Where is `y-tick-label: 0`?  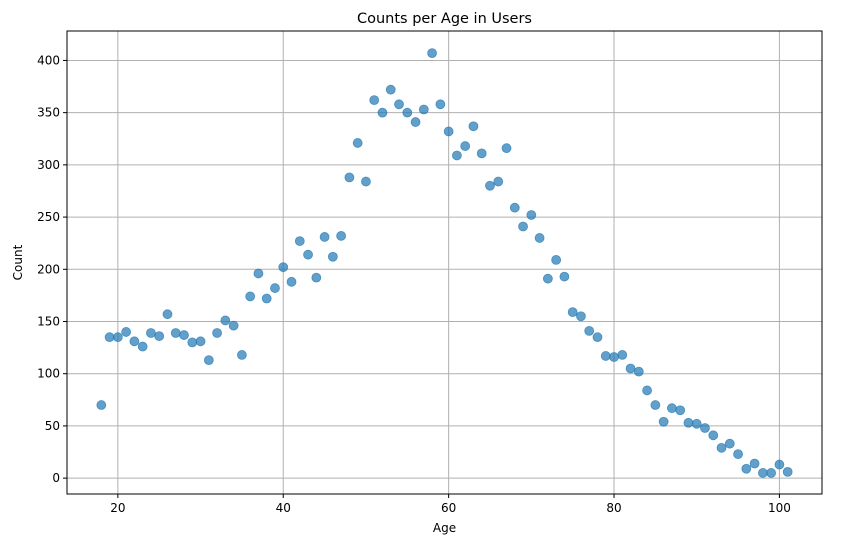
y-tick-label: 0 is located at coordinates (56, 478).